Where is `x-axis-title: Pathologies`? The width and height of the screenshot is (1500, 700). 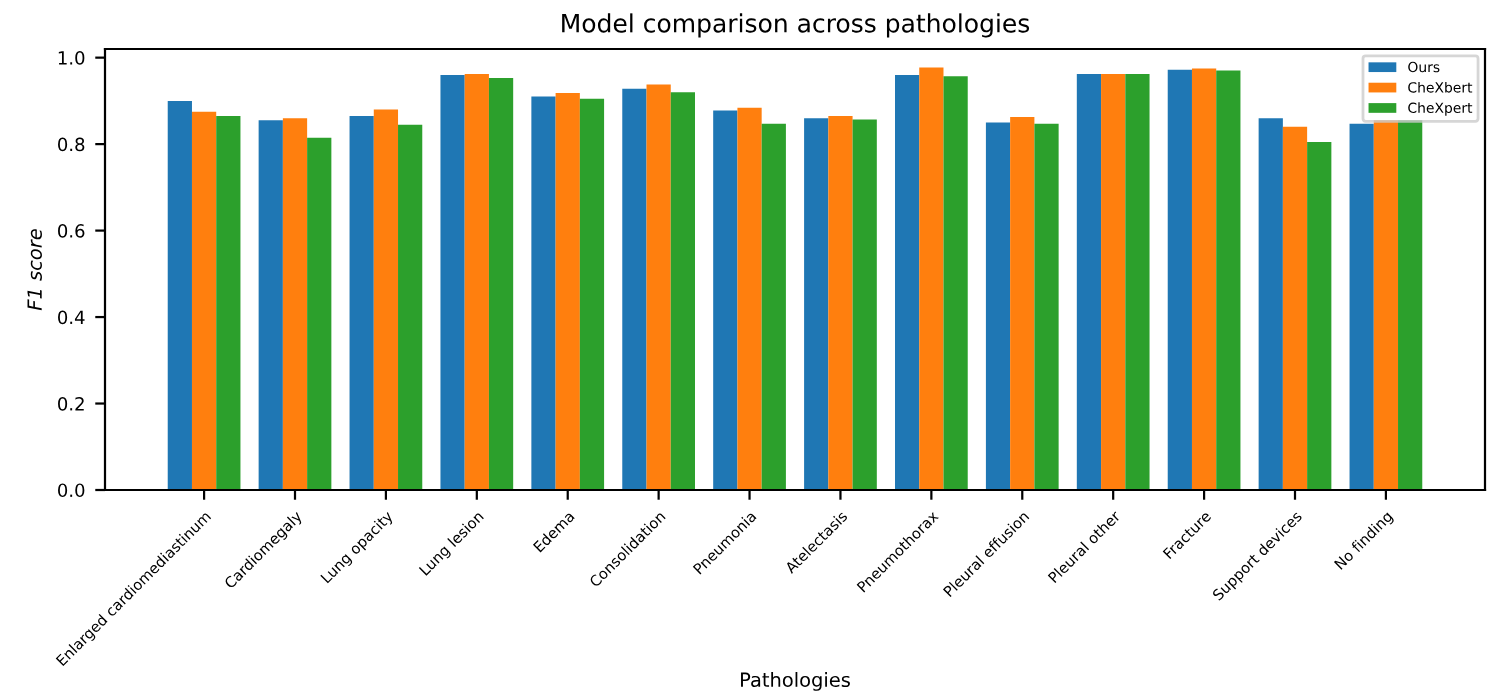
x-axis-title: Pathologies is located at coordinates (795, 681).